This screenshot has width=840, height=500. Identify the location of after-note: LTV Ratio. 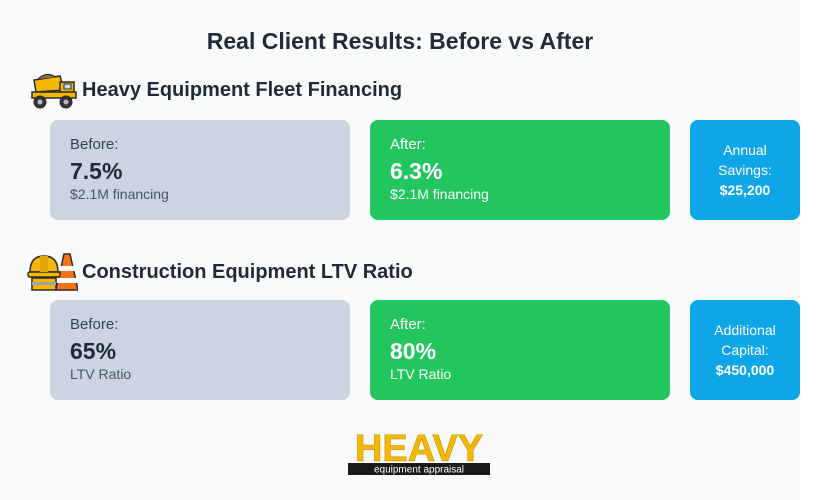
(421, 374).